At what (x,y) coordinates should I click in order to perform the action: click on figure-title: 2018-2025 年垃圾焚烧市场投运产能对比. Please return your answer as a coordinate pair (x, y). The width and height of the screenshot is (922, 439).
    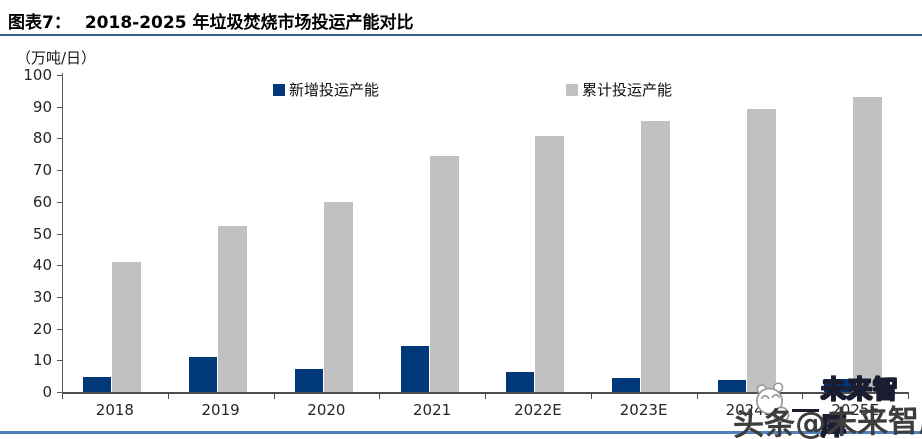
    Looking at the image, I should click on (249, 23).